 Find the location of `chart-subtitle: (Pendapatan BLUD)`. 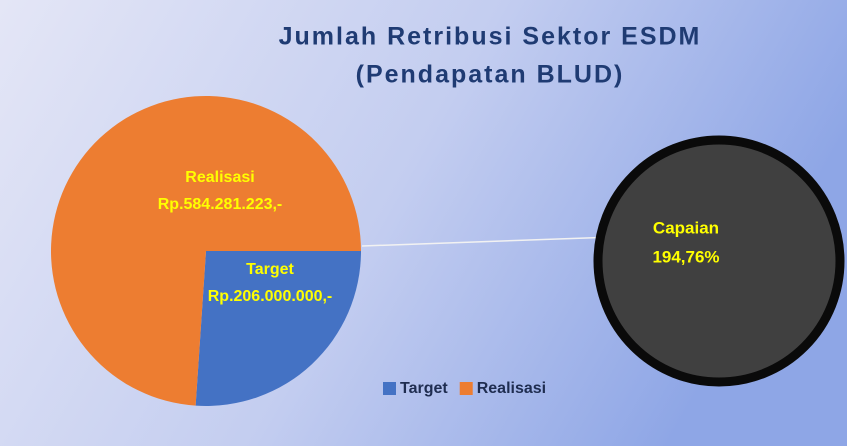

chart-subtitle: (Pendapatan BLUD) is located at coordinates (490, 75).